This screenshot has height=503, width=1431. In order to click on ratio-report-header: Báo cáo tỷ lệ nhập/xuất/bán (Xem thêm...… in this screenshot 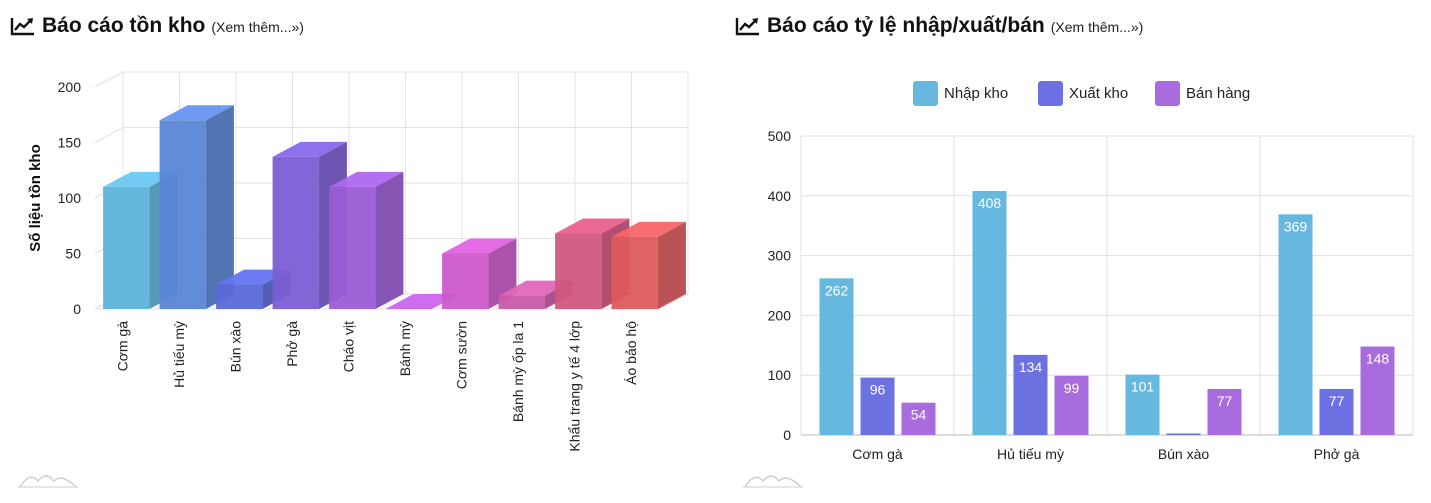, I will do `click(939, 26)`.